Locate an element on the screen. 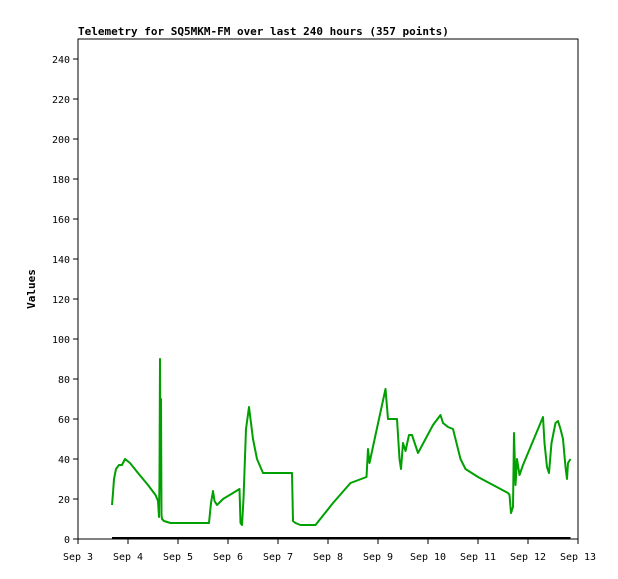  y-tick-label: 20 is located at coordinates (64, 500).